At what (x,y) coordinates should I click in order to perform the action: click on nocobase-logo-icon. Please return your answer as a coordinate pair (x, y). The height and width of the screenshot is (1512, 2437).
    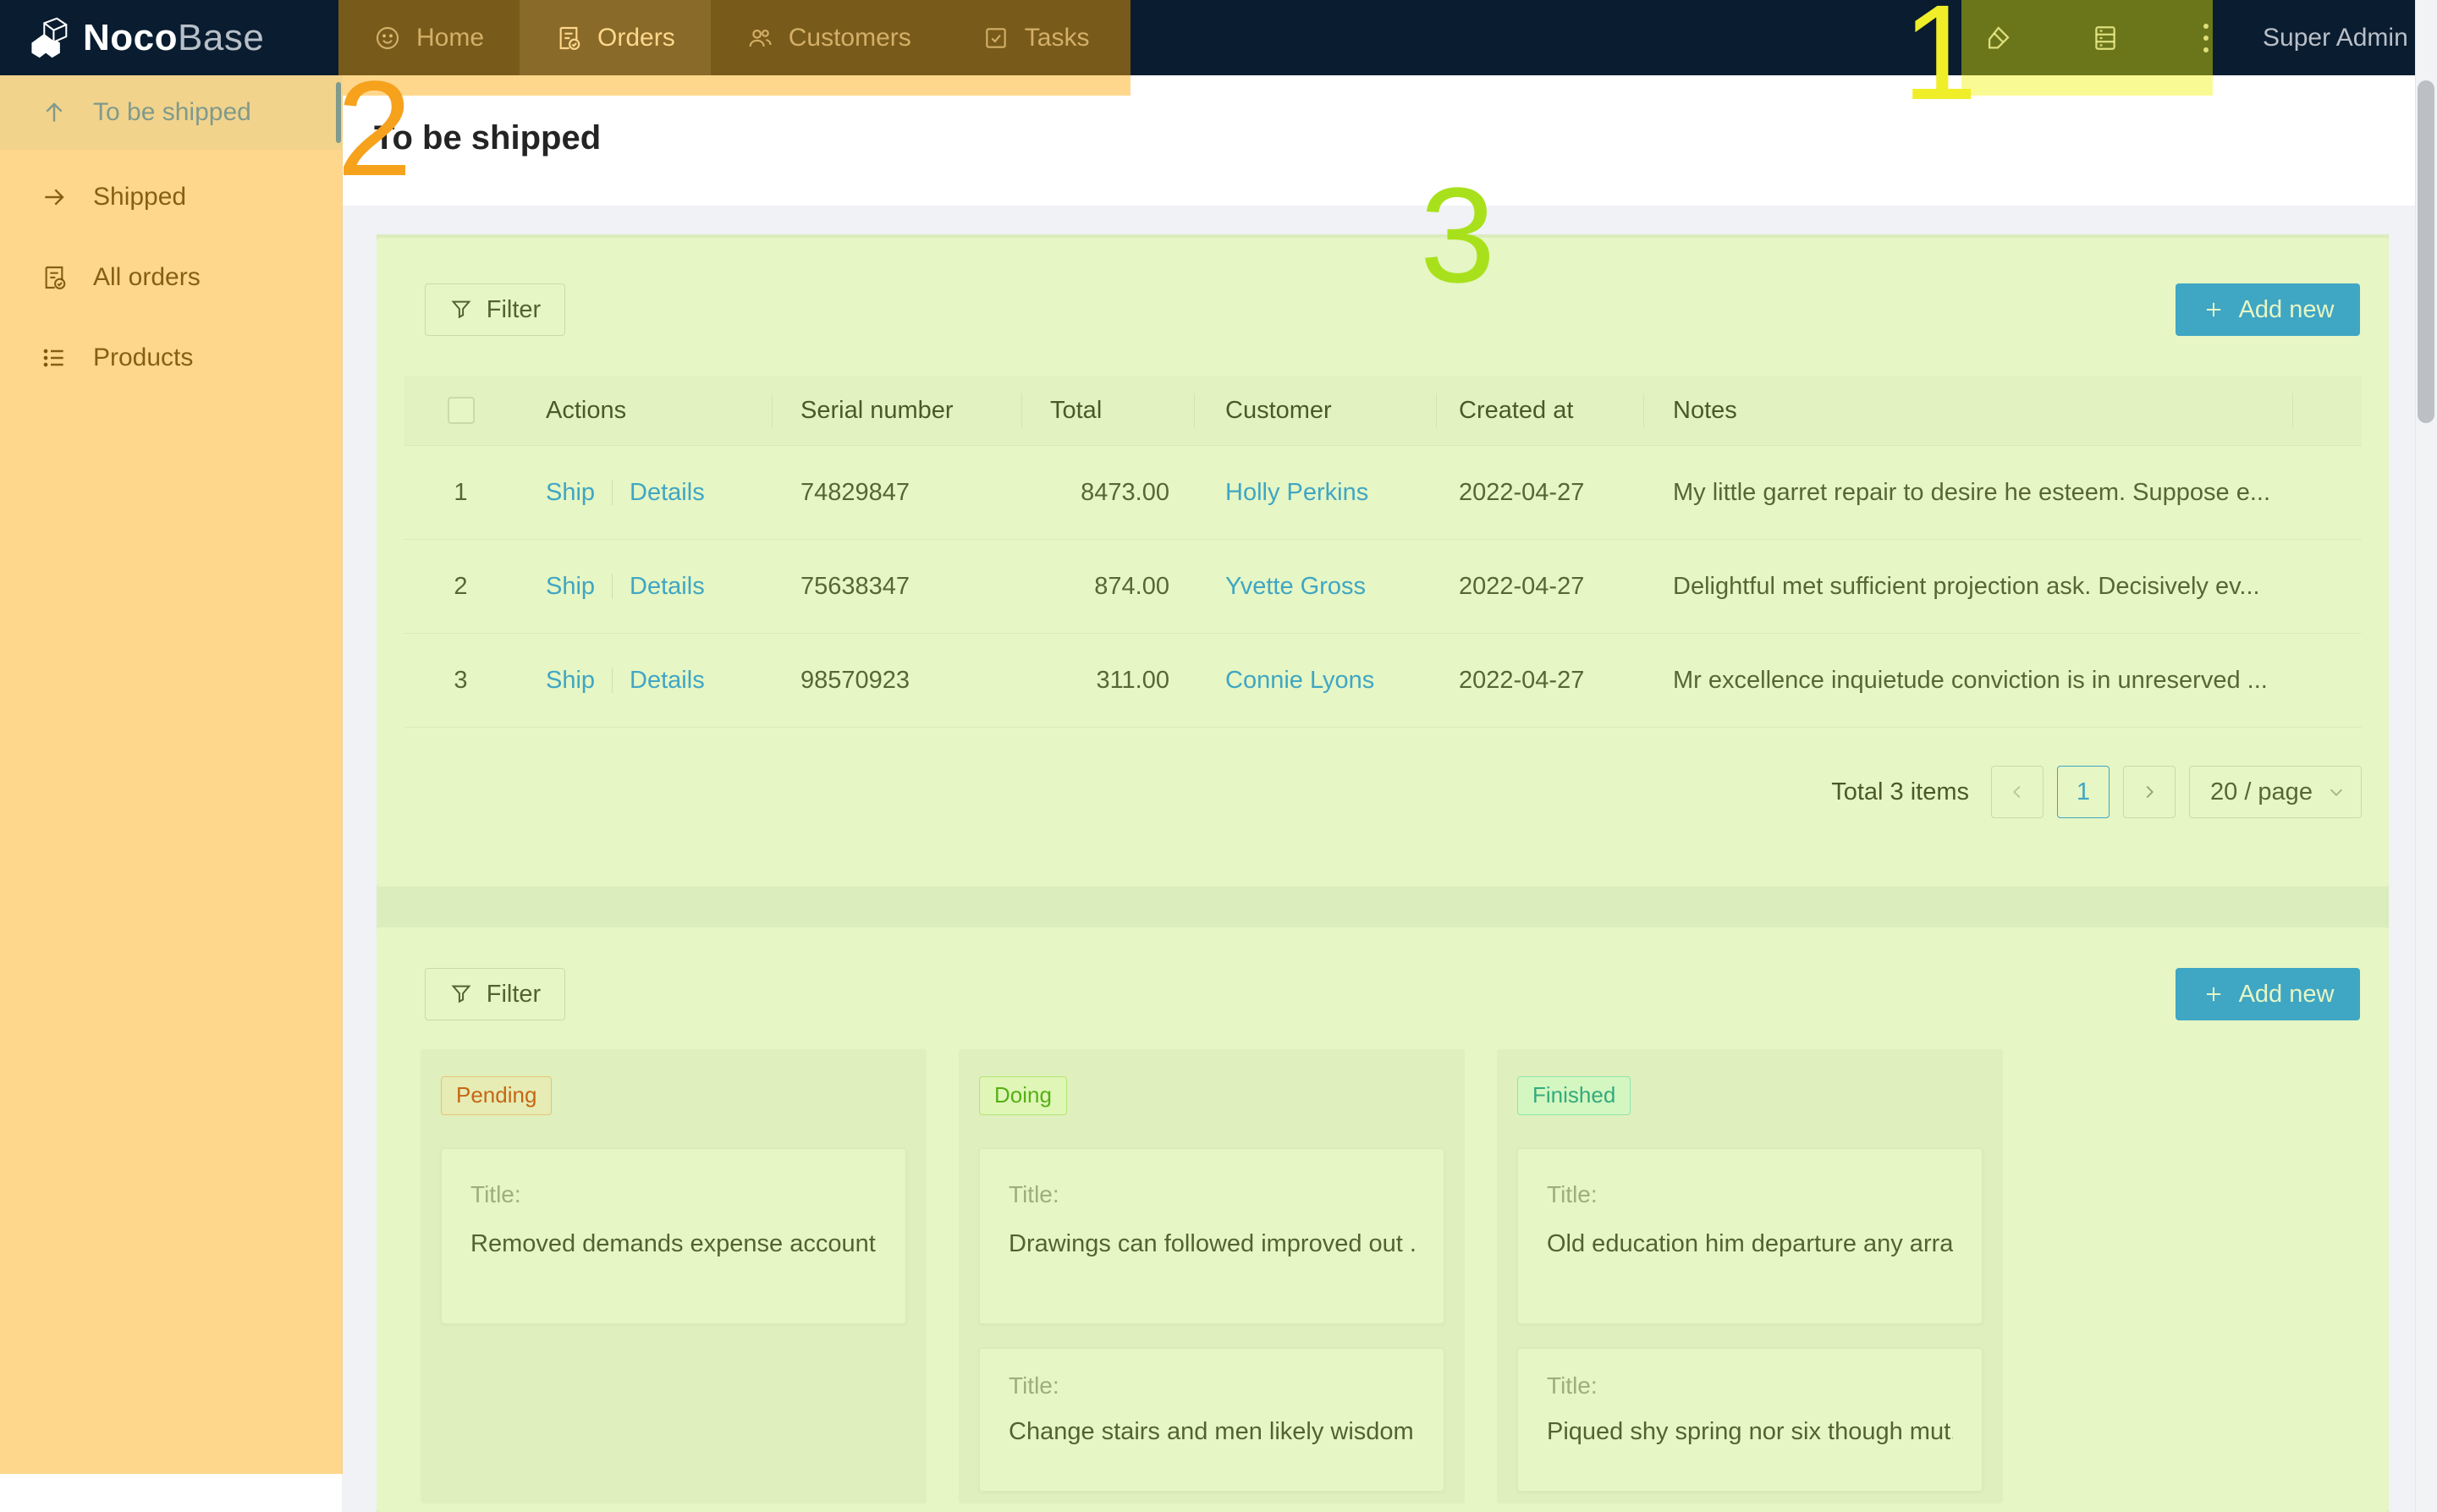
    Looking at the image, I should click on (50, 38).